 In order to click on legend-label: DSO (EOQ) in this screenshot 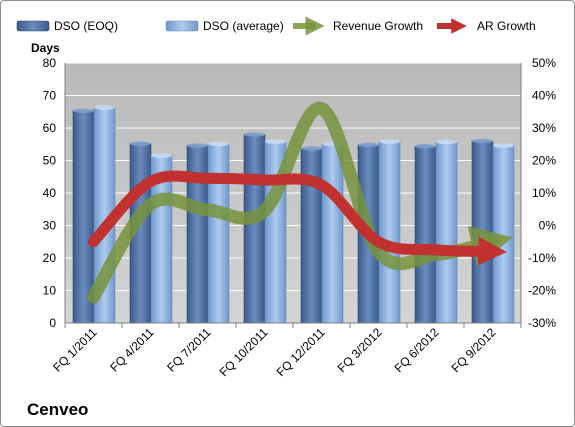, I will do `click(86, 26)`.